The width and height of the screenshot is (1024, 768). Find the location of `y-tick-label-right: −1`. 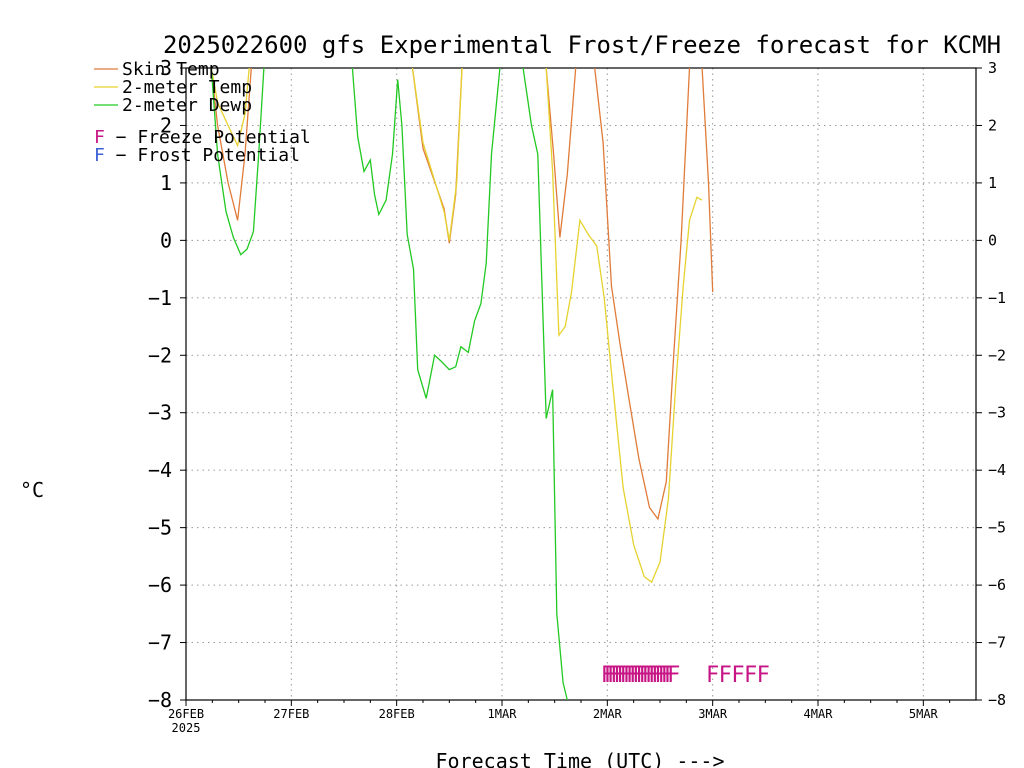

y-tick-label-right: −1 is located at coordinates (997, 298).